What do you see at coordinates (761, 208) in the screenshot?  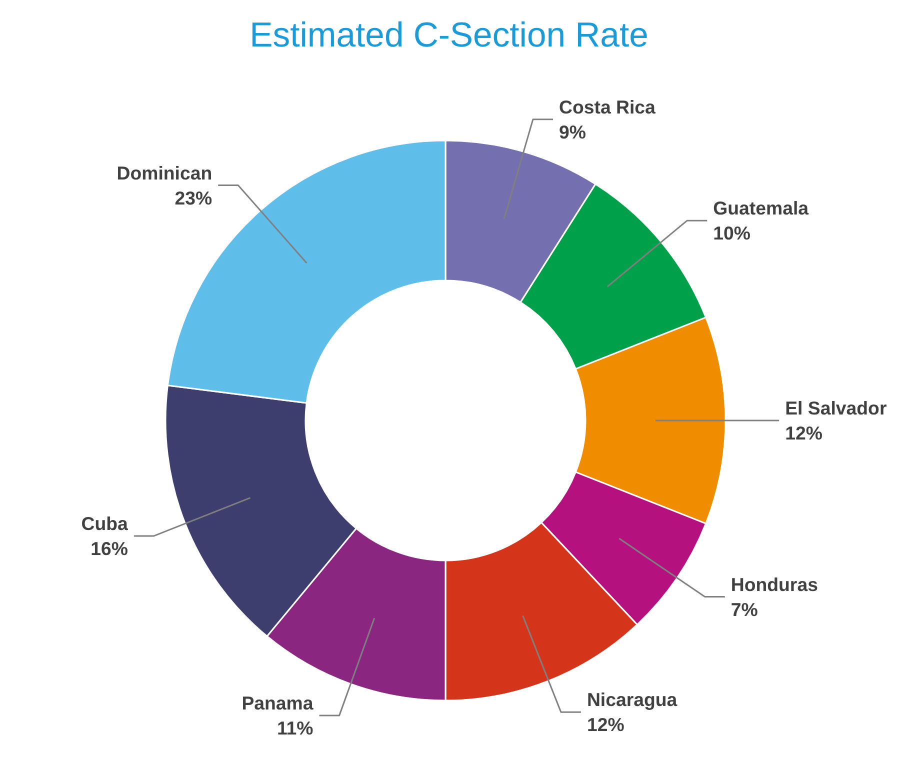 I see `slice-label: Guatemala` at bounding box center [761, 208].